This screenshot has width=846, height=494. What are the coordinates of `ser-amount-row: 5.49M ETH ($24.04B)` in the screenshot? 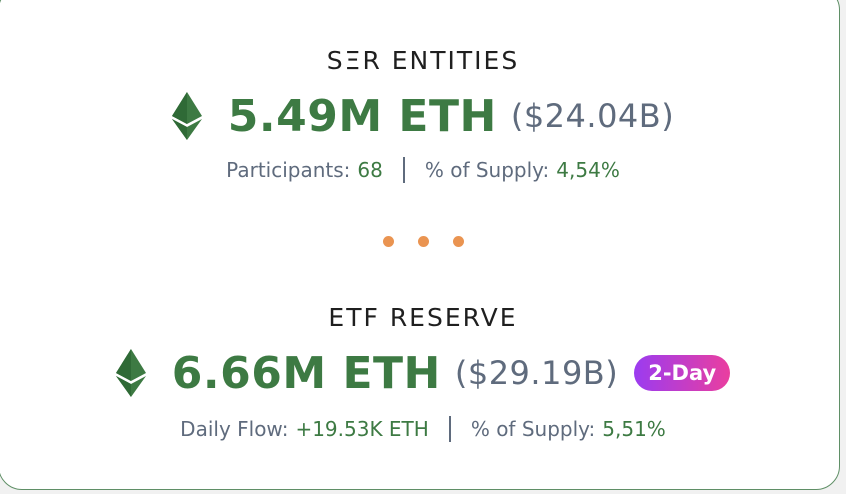 It's located at (423, 116).